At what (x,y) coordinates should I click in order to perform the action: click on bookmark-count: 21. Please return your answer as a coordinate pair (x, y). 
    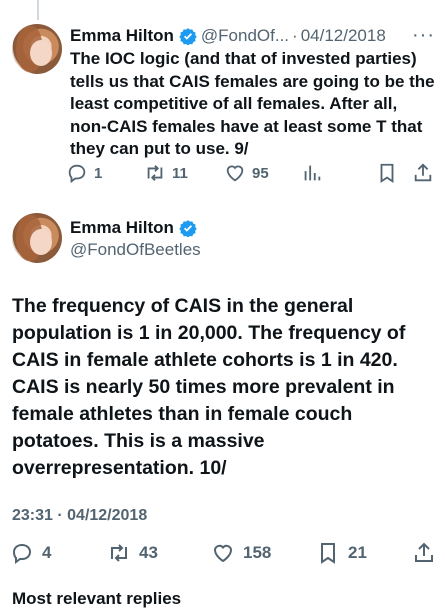
    Looking at the image, I should click on (357, 552).